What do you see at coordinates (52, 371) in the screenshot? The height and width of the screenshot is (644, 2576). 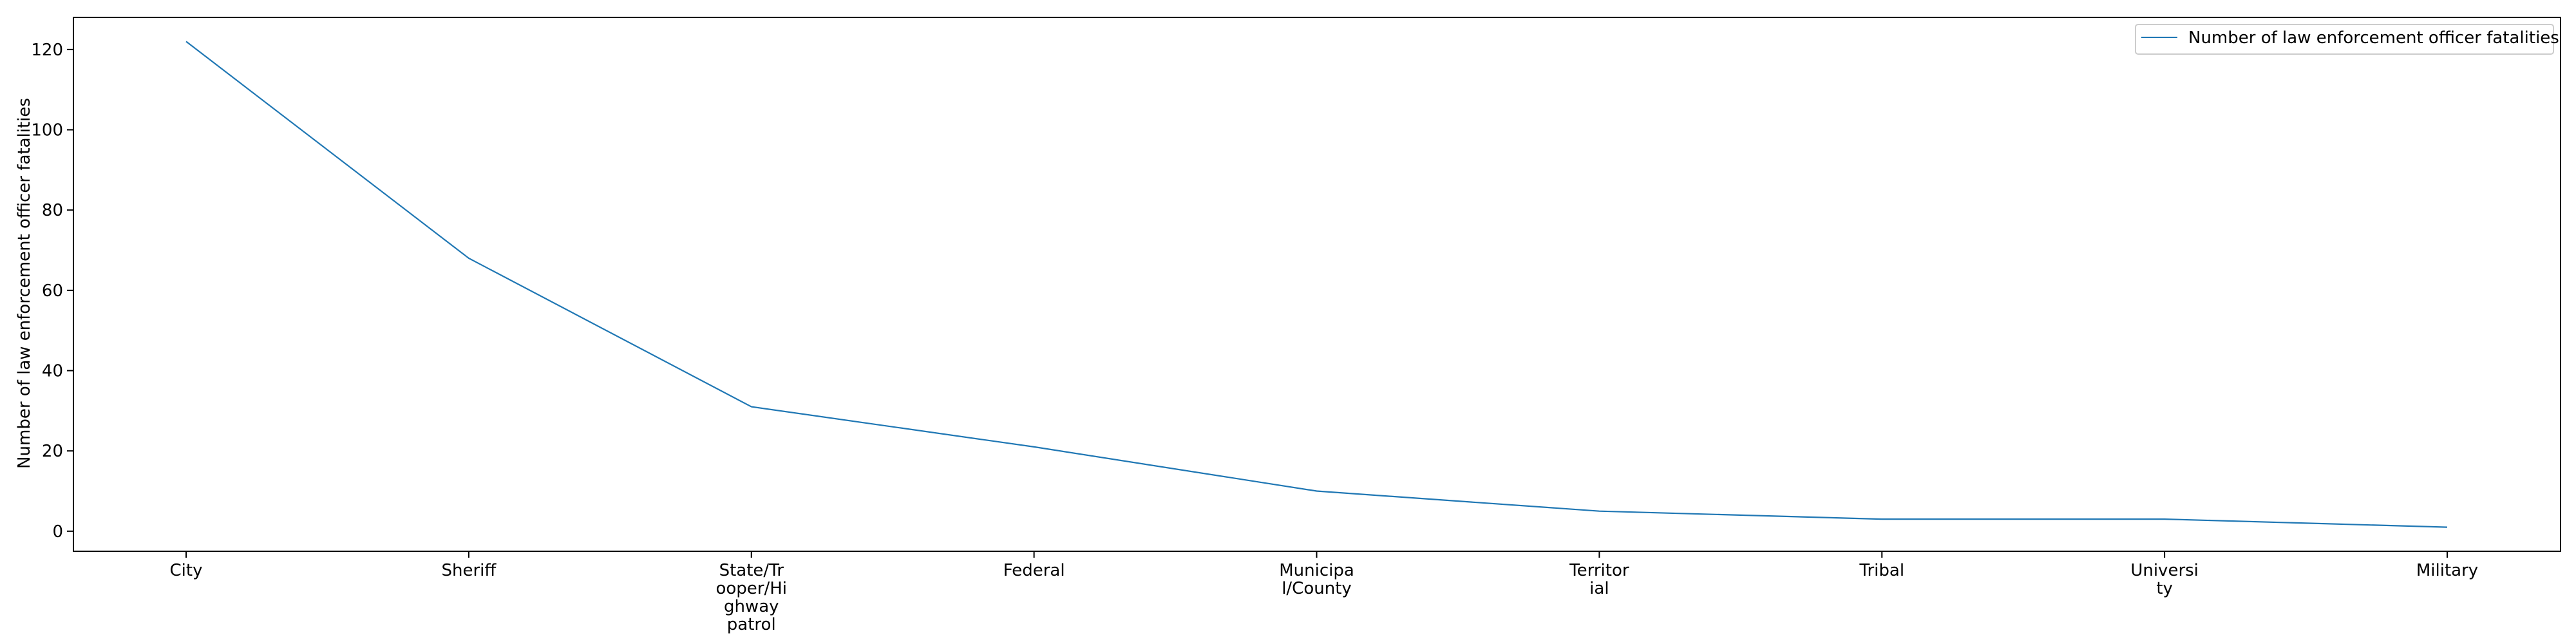 I see `y-tick-label: 40` at bounding box center [52, 371].